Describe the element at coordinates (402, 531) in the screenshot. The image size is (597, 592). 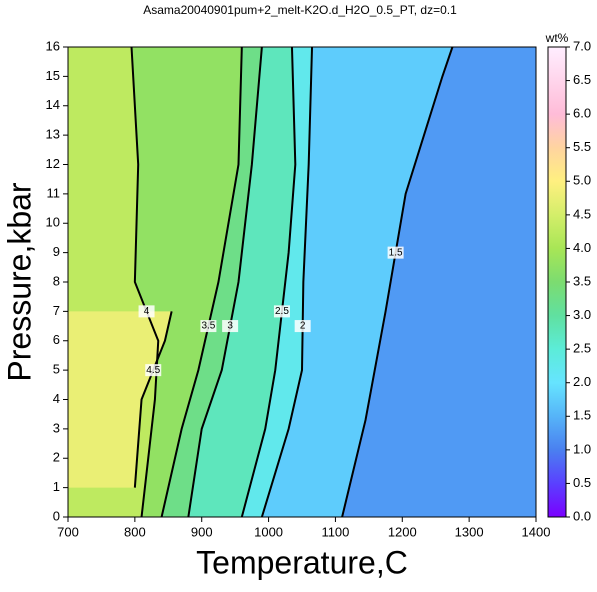
I see `x-tick-label: 1200` at that location.